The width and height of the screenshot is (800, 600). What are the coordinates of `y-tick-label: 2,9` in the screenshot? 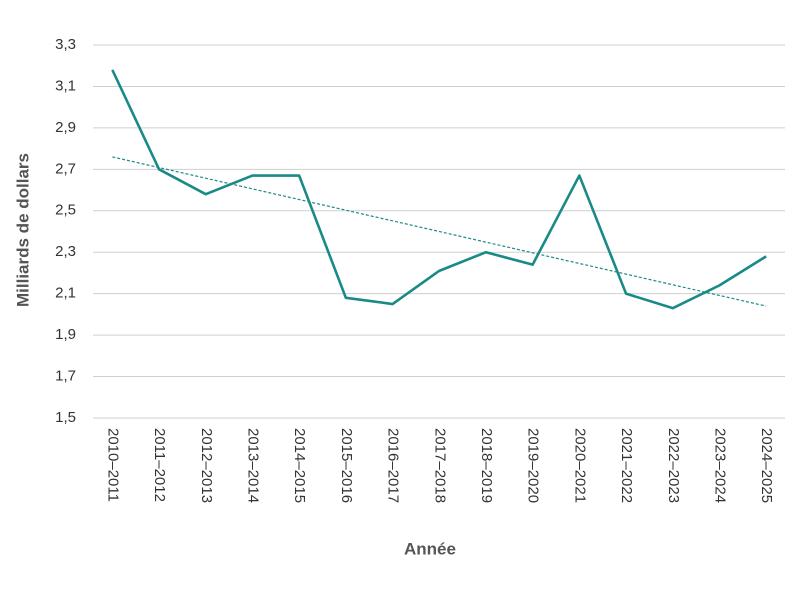 It's located at (65, 127).